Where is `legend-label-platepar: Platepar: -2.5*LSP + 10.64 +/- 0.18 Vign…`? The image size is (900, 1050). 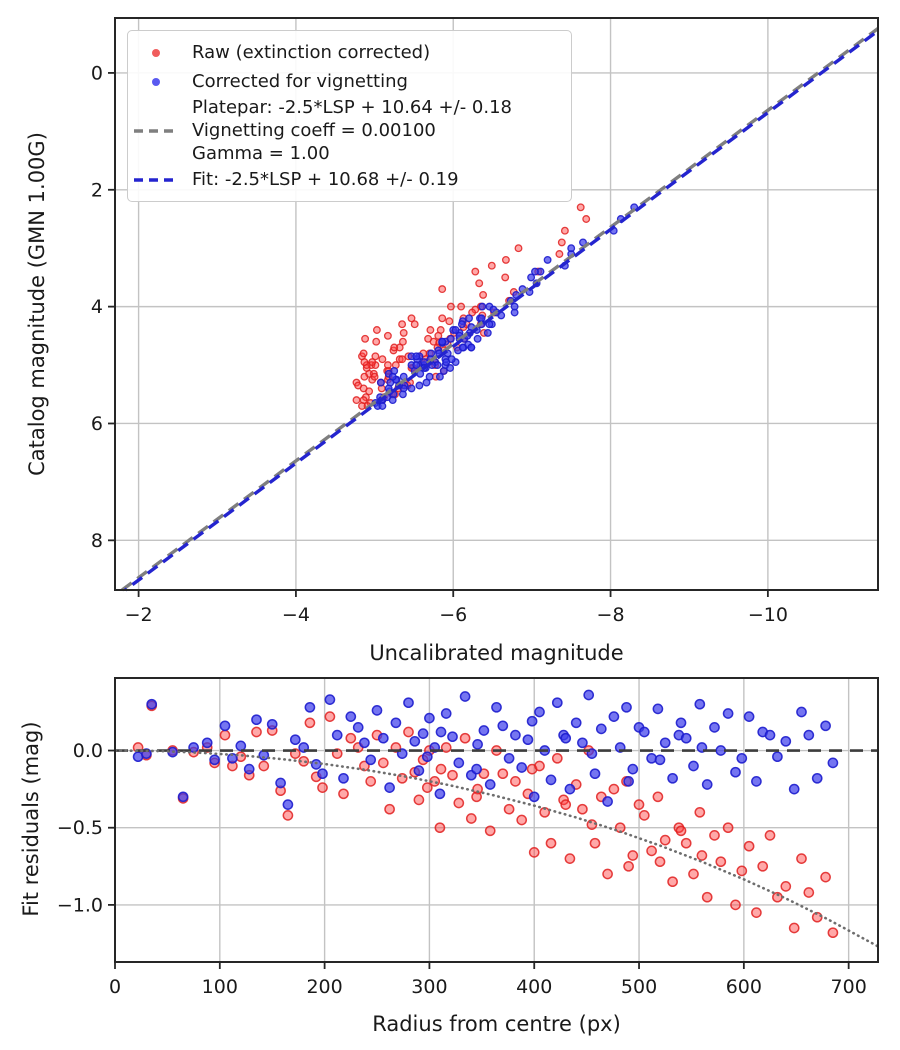 legend-label-platepar: Platepar: -2.5*LSP + 10.64 +/- 0.18 Vign… is located at coordinates (352, 130).